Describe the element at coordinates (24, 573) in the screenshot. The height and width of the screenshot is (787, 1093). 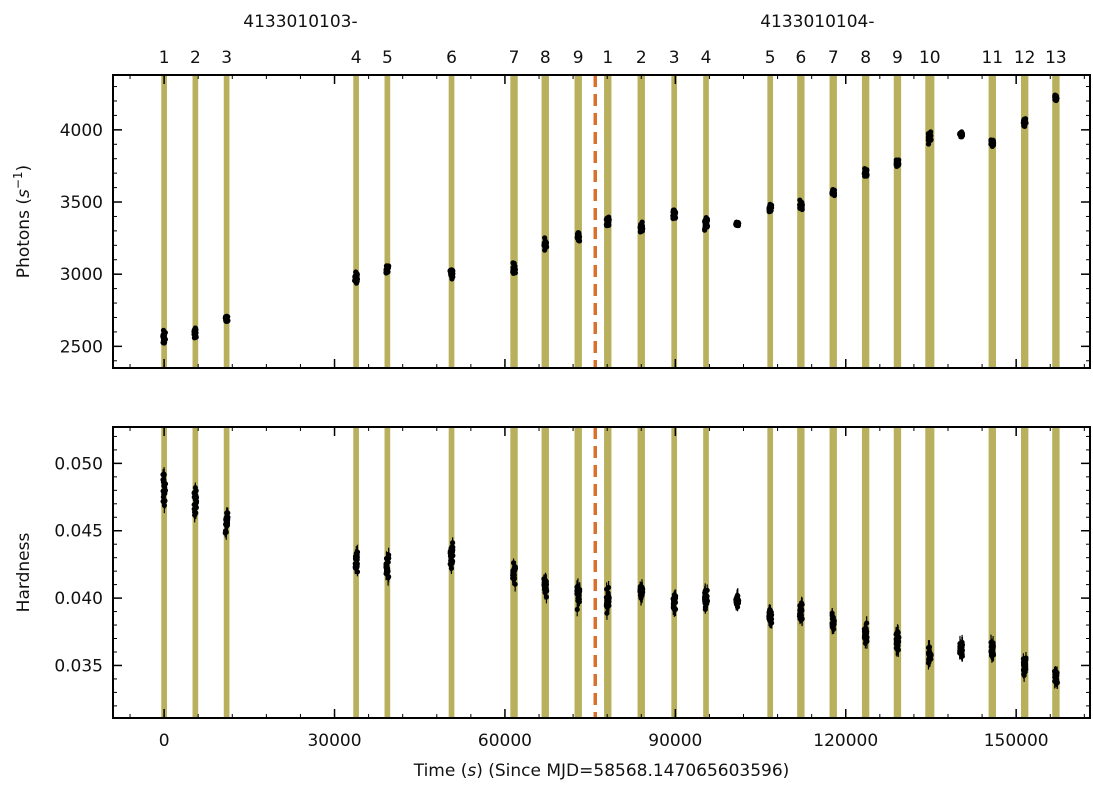
I see `y-axis-label-hardness: Hardness` at that location.